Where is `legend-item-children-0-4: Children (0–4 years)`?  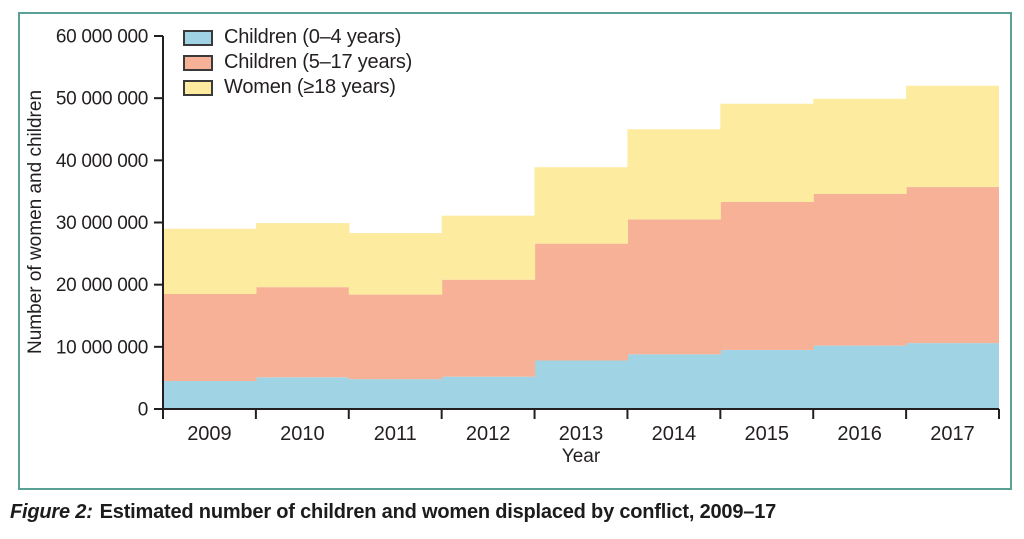
legend-item-children-0-4: Children (0–4 years) is located at coordinates (297, 37).